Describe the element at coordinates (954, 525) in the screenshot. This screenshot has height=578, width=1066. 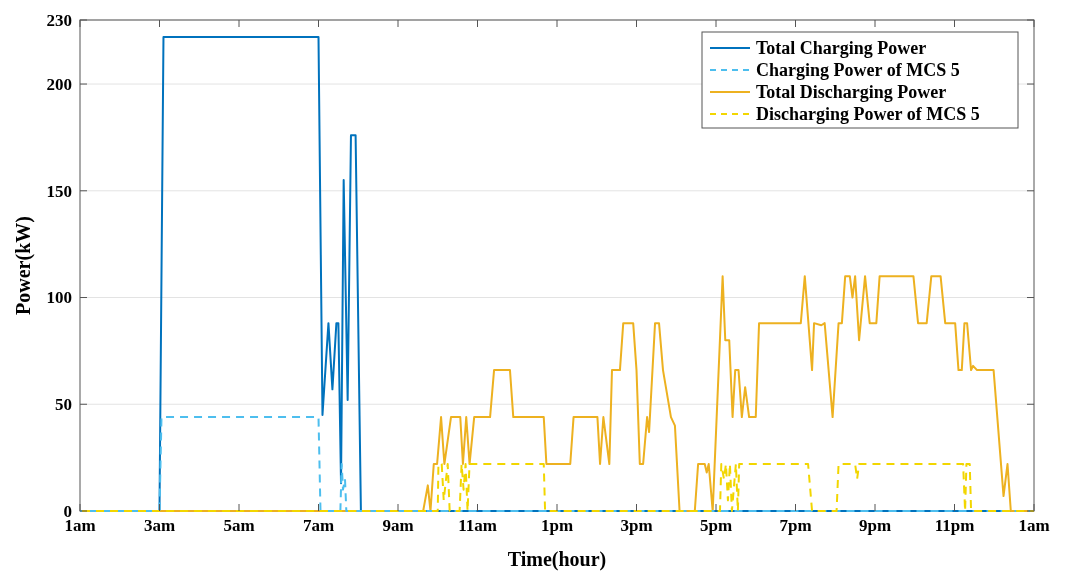
I see `x-tick-label: 11pm` at that location.